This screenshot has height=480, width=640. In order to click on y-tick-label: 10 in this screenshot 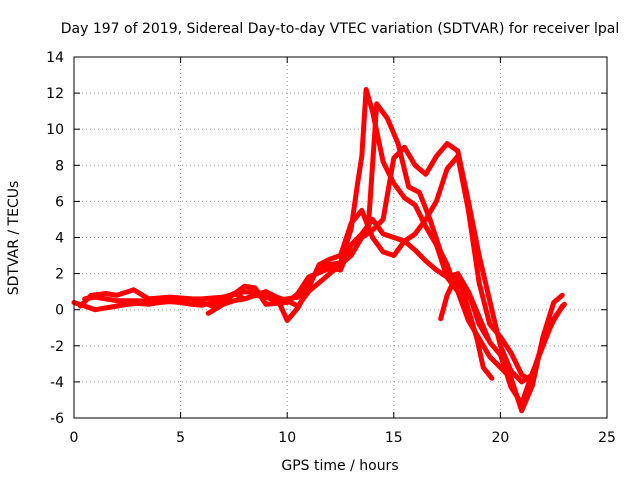, I will do `click(55, 130)`.